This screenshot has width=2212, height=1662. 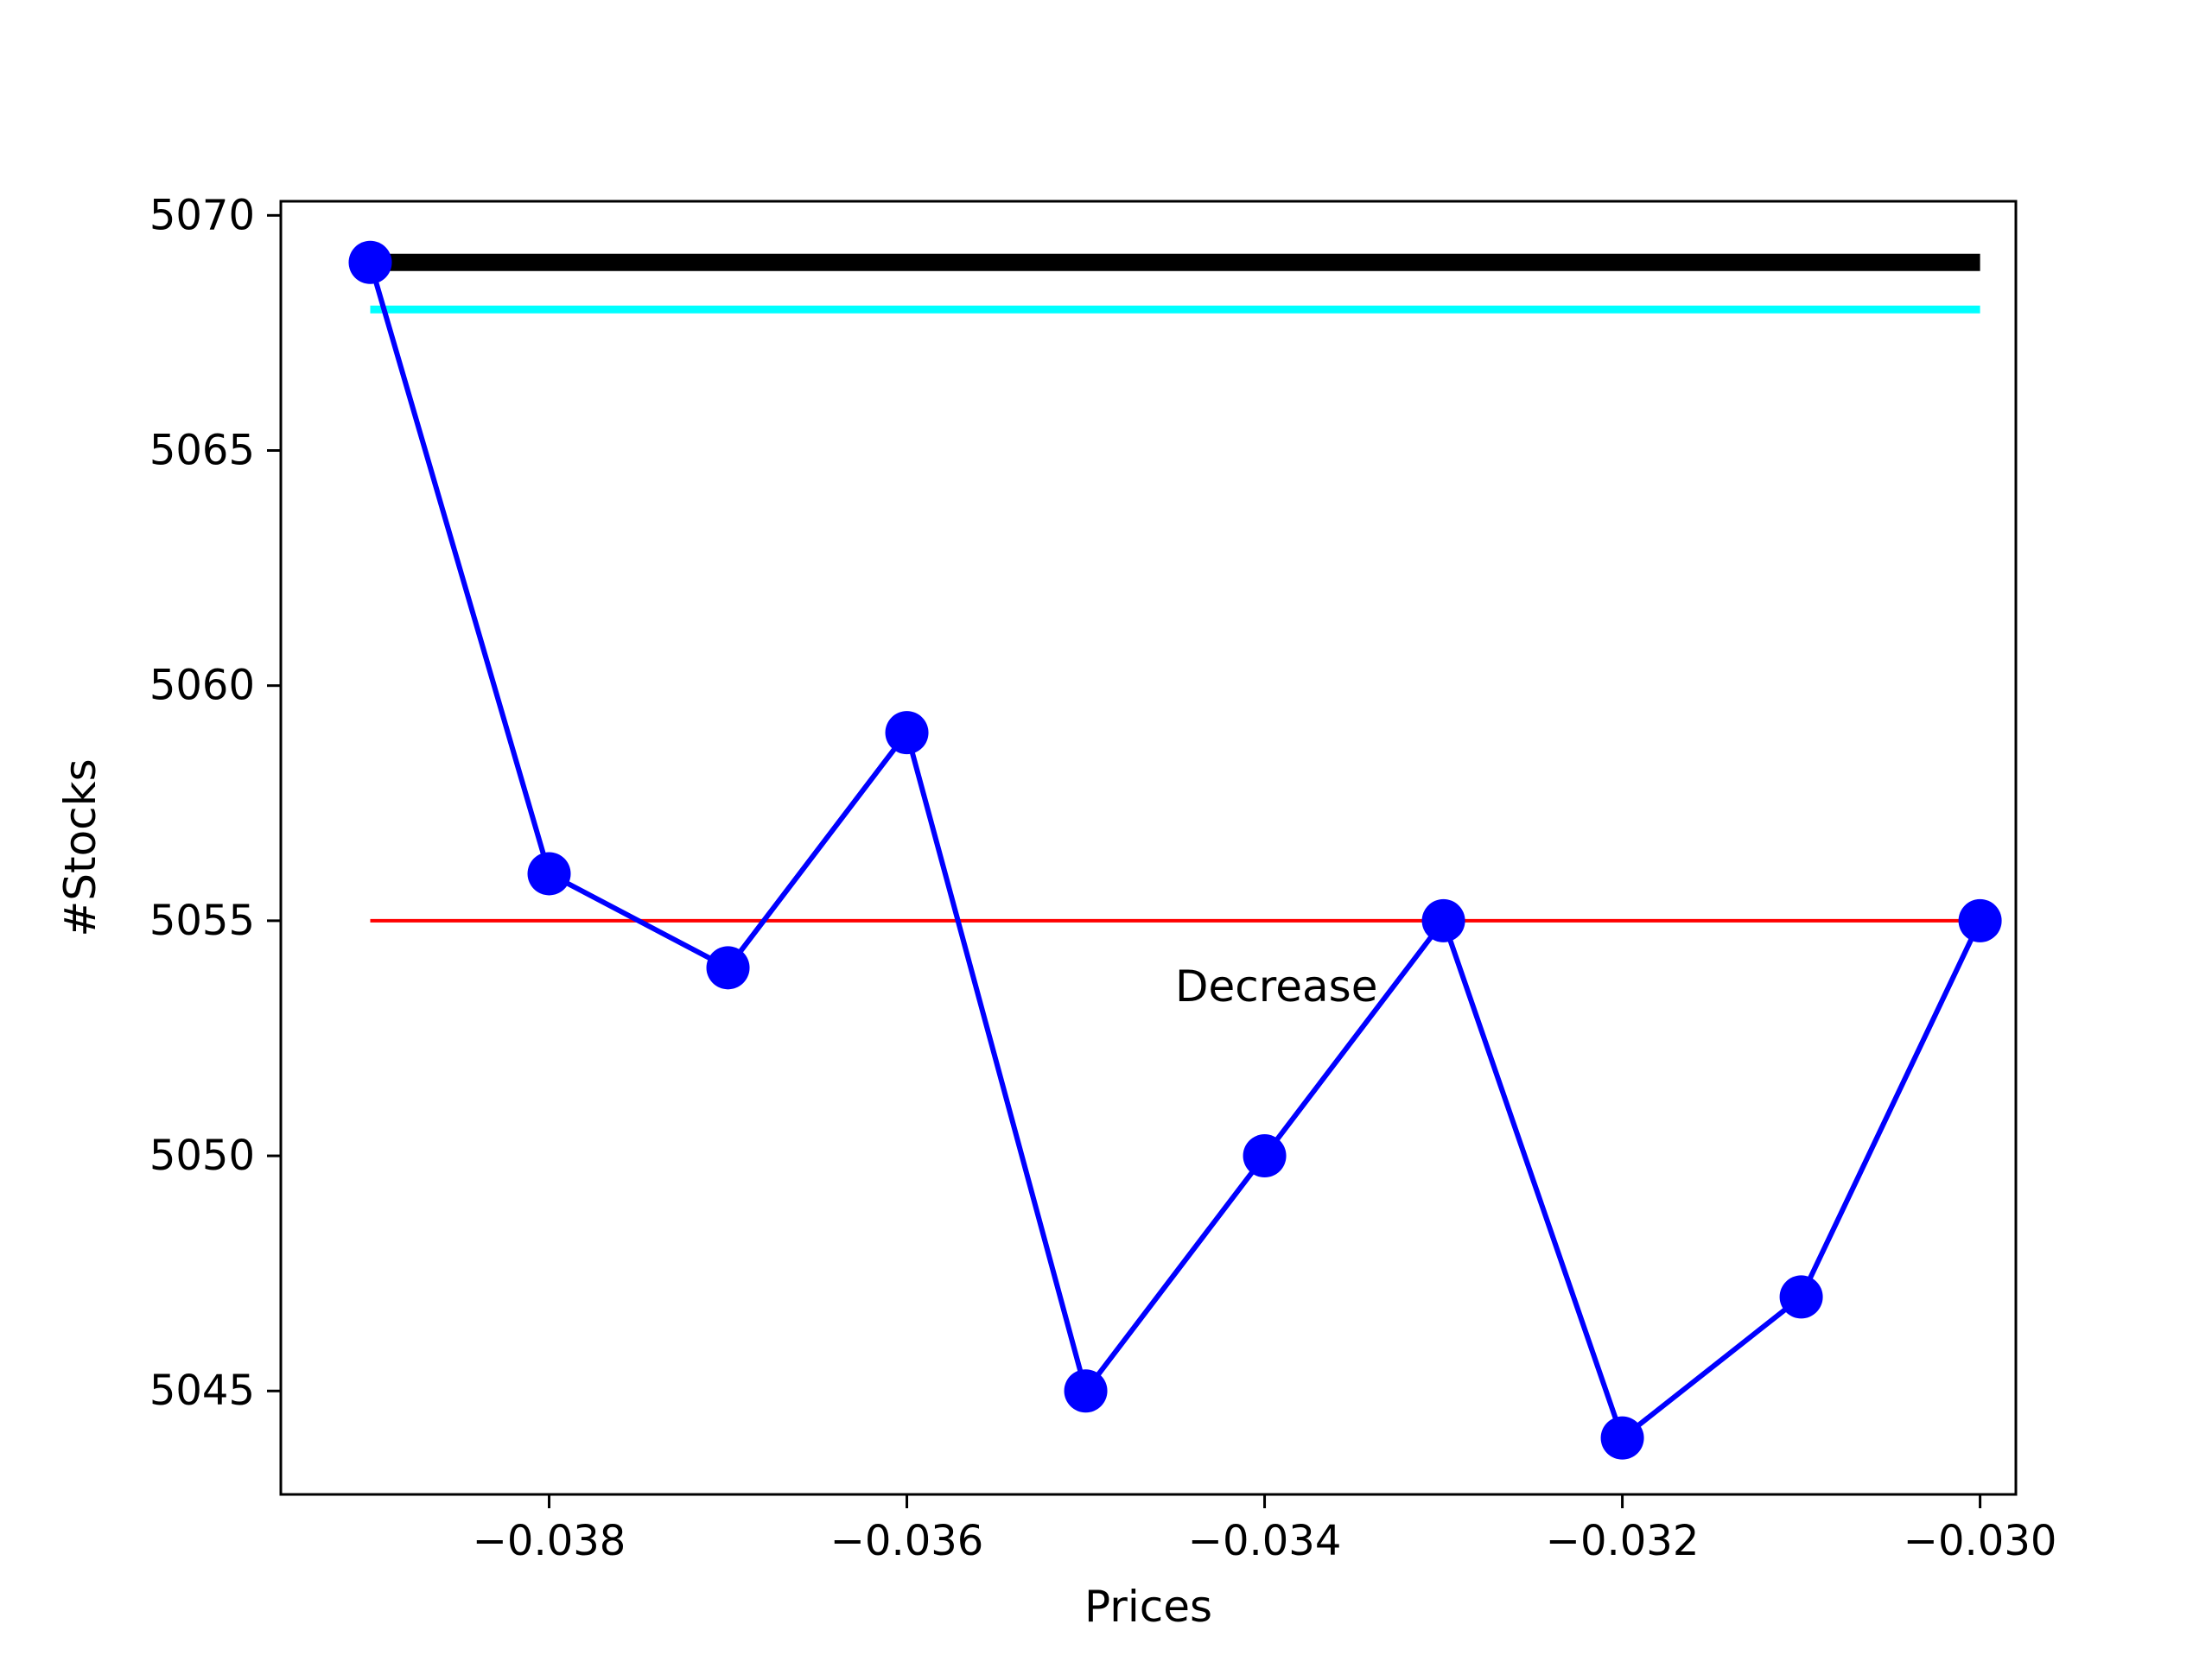 What do you see at coordinates (907, 1541) in the screenshot?
I see `x-tick-label-1: −0.036` at bounding box center [907, 1541].